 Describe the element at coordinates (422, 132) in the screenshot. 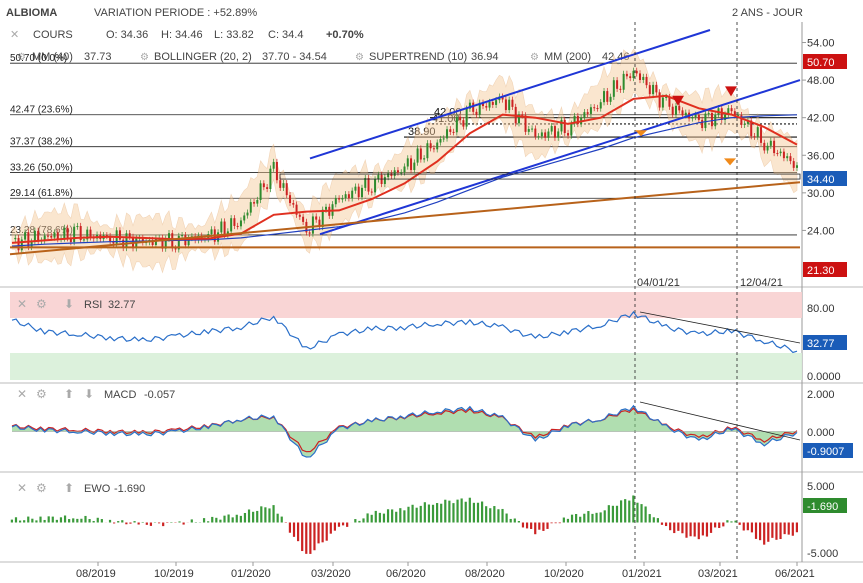

I see `level-label: 38.90` at that location.